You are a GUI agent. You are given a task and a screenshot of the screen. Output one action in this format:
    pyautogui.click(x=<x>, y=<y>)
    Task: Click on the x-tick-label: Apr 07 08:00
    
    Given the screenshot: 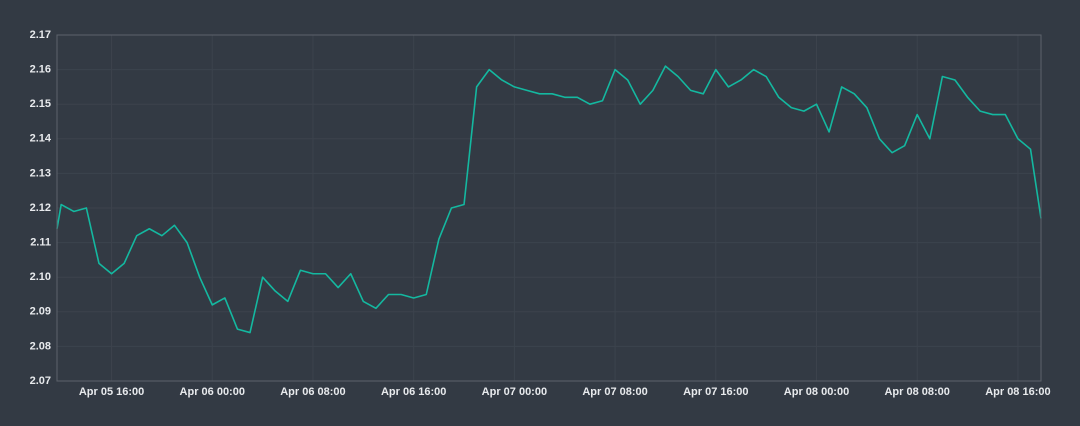 What is the action you would take?
    pyautogui.click(x=614, y=392)
    